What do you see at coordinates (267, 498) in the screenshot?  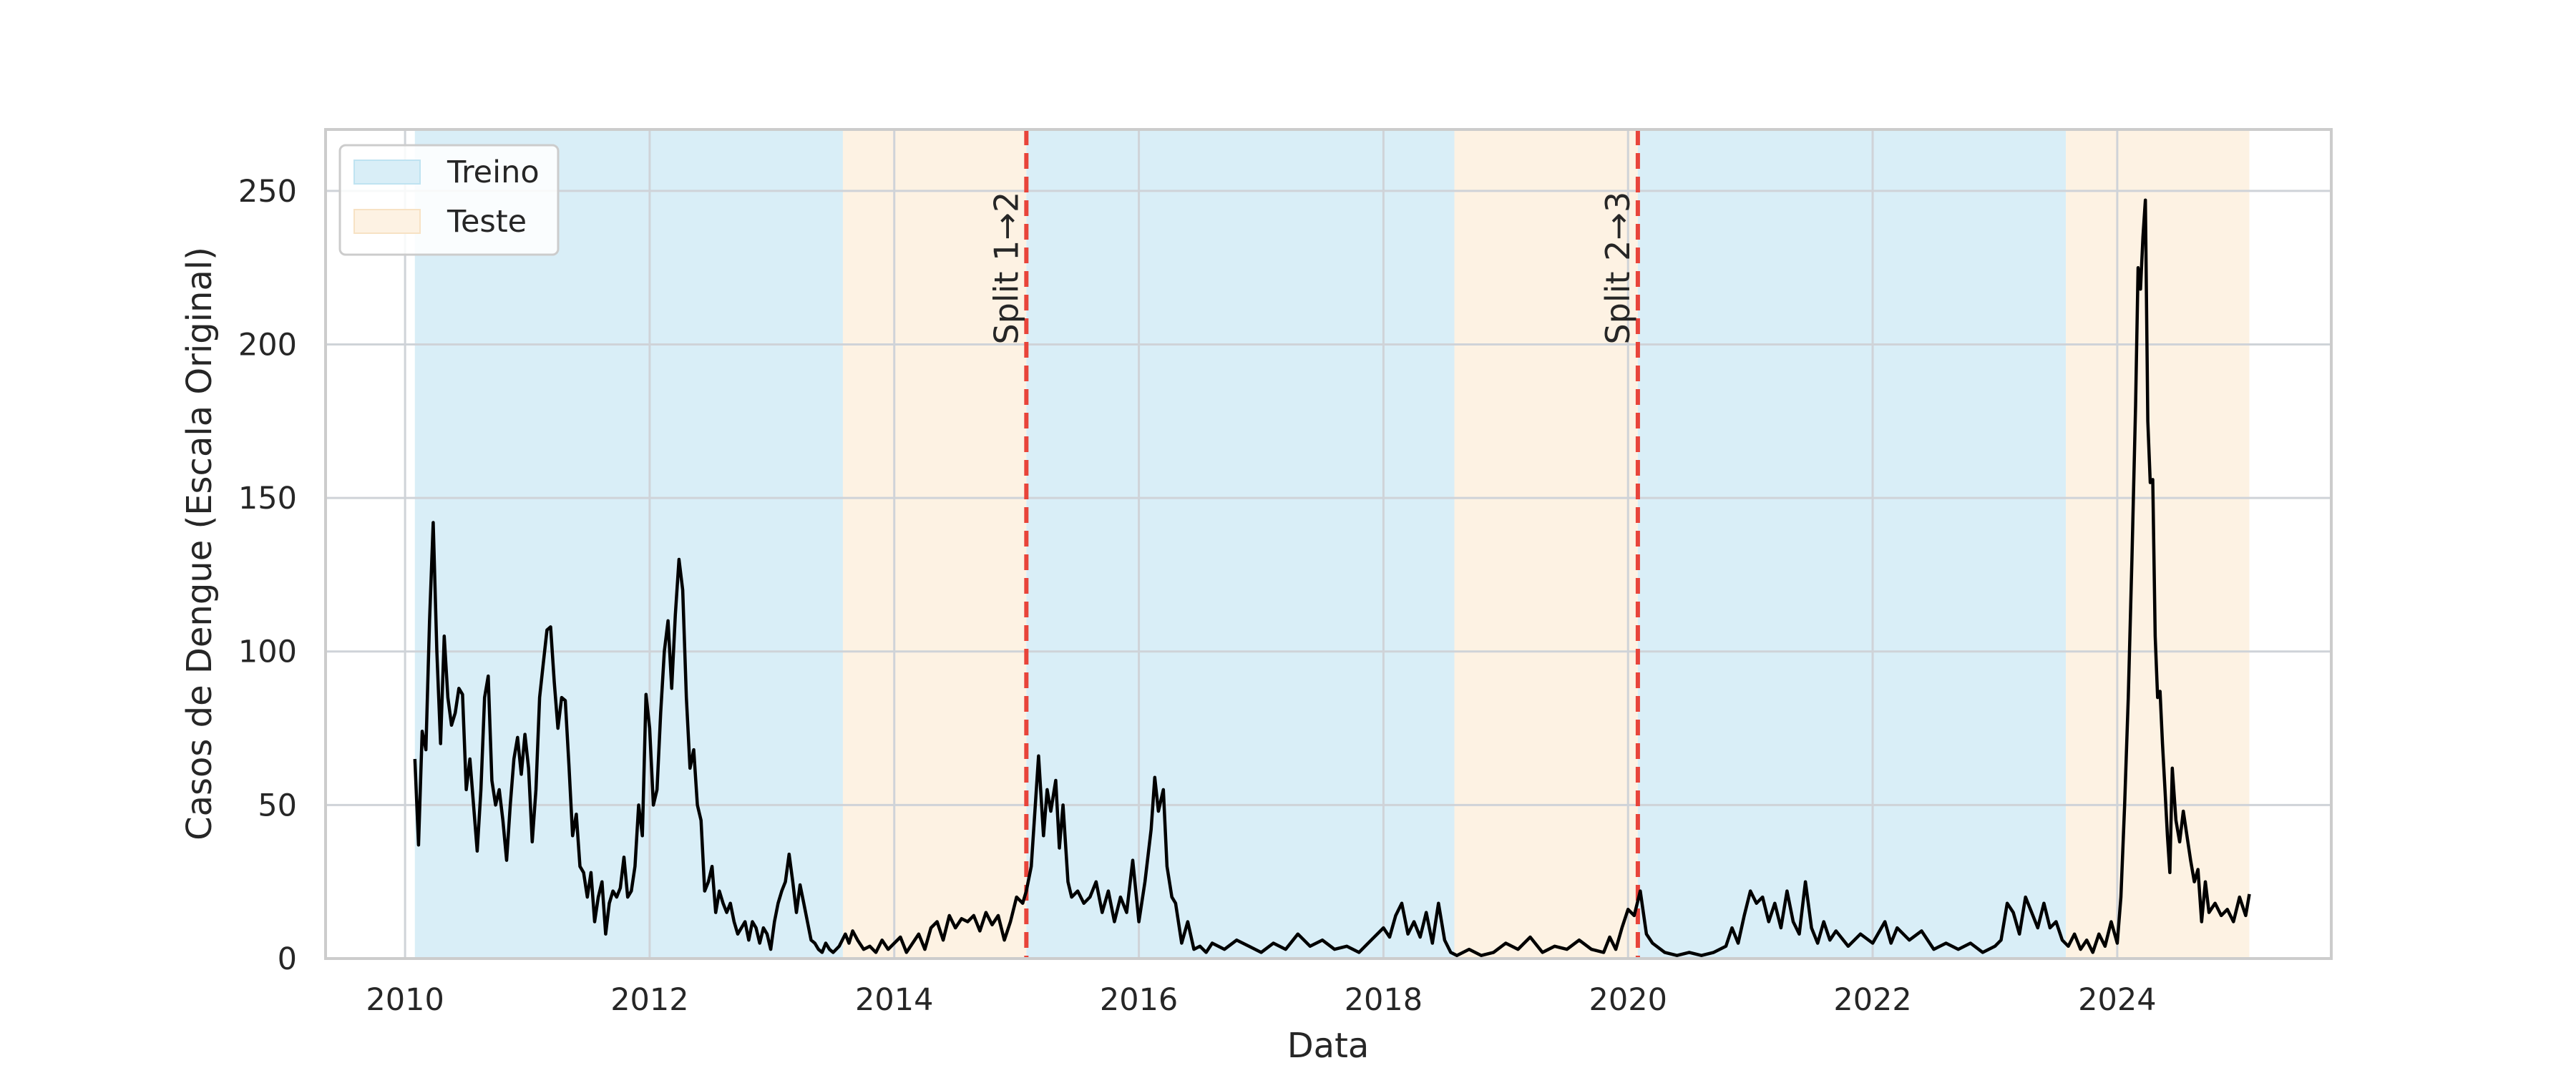 I see `y-tick-label-150: 150` at bounding box center [267, 498].